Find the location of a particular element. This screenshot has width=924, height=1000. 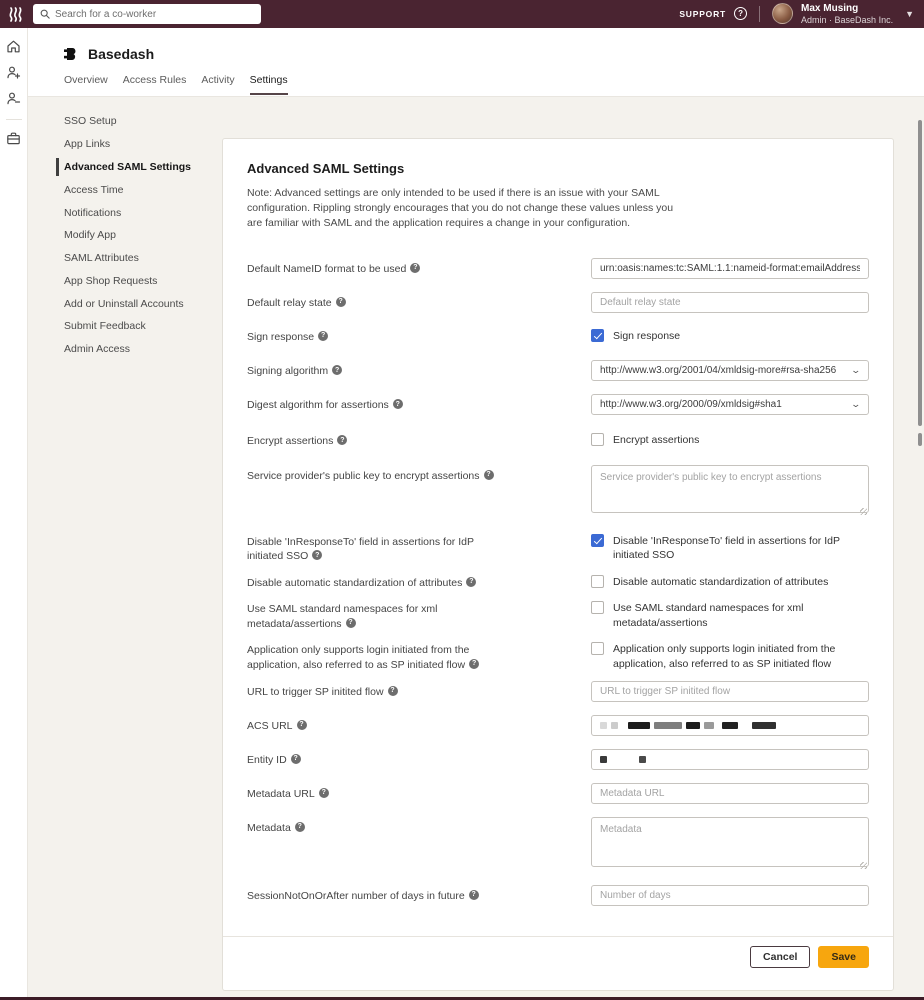

tab-activity: Activity is located at coordinates (218, 80).